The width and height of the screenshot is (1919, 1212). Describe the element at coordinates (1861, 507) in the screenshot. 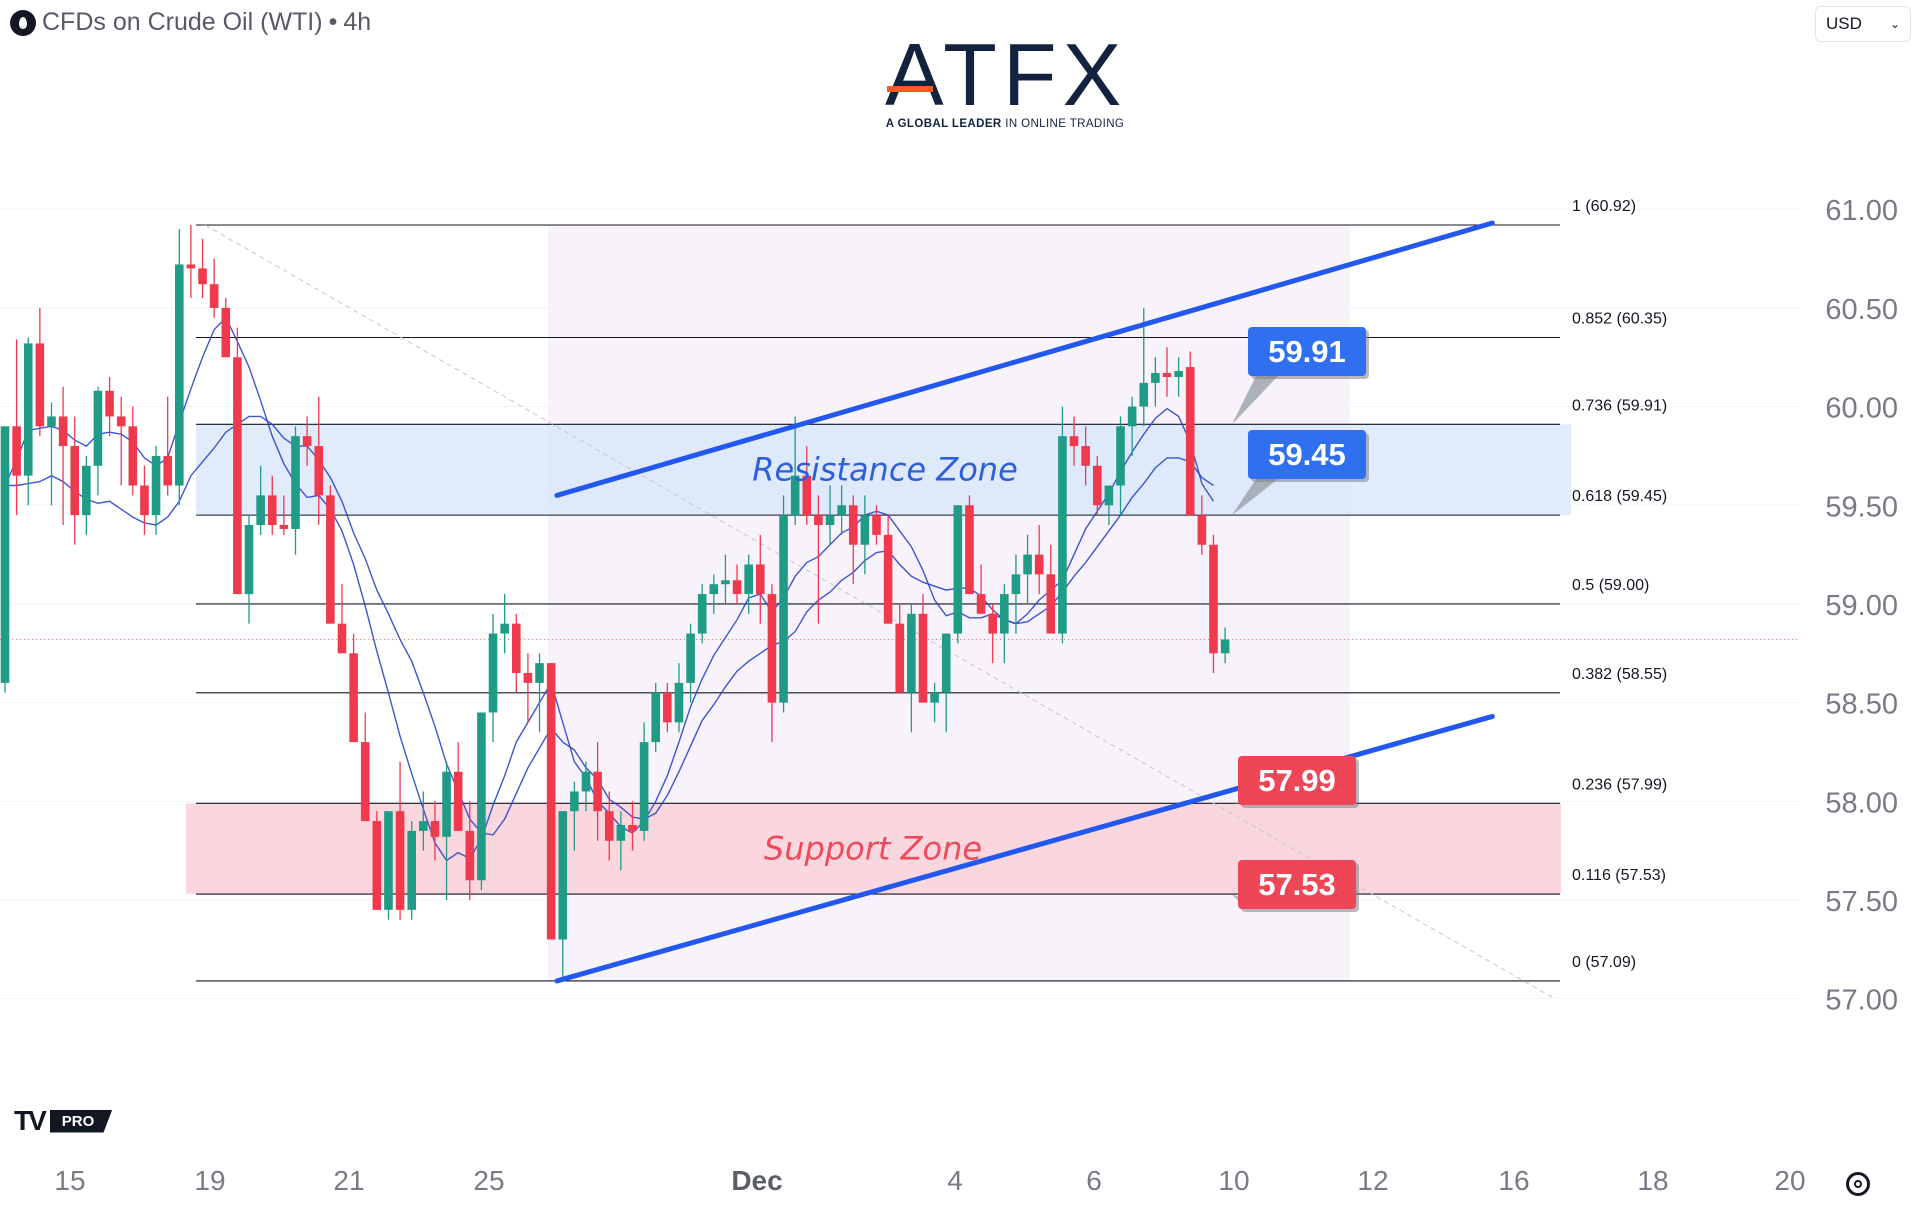

I see `y-tick-label: 59.50` at that location.